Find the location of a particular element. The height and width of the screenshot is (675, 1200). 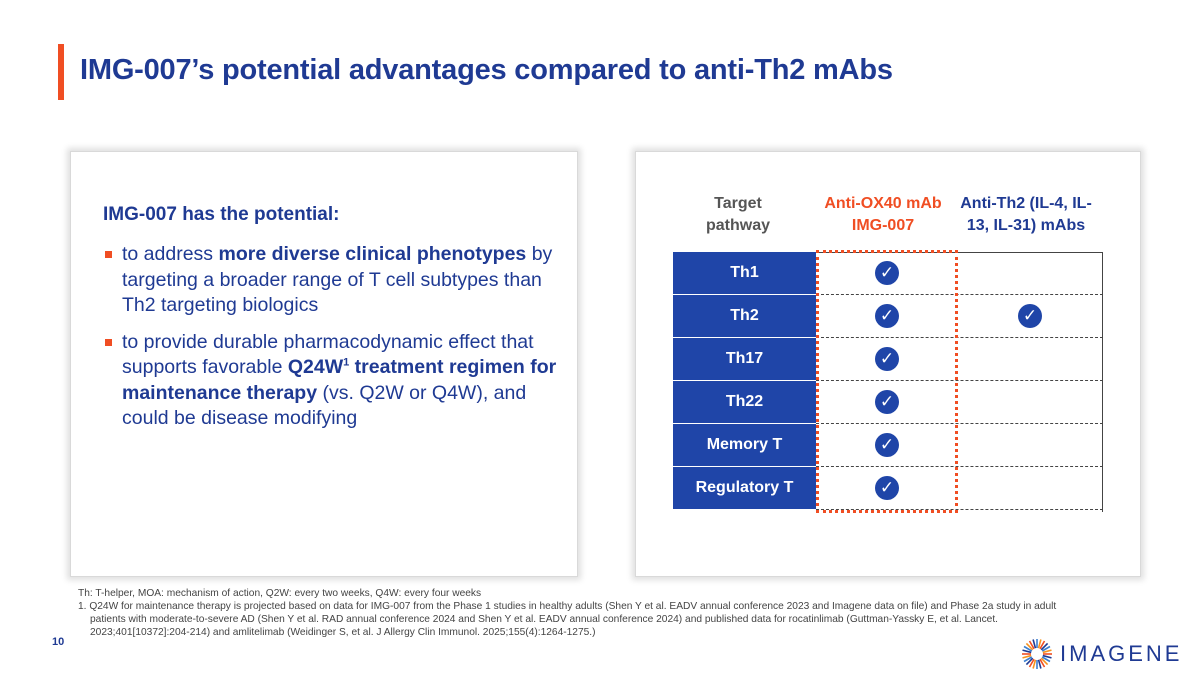

row-label: Th17 is located at coordinates (744, 359).